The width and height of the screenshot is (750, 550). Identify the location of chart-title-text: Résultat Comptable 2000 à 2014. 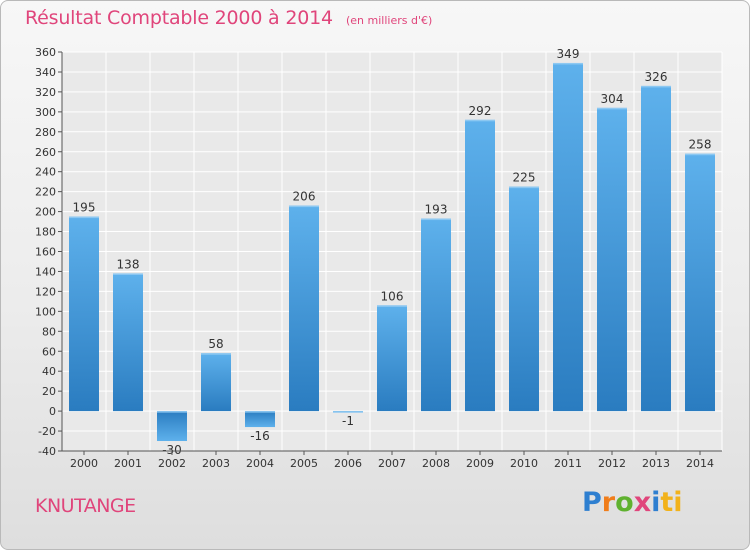
(179, 18).